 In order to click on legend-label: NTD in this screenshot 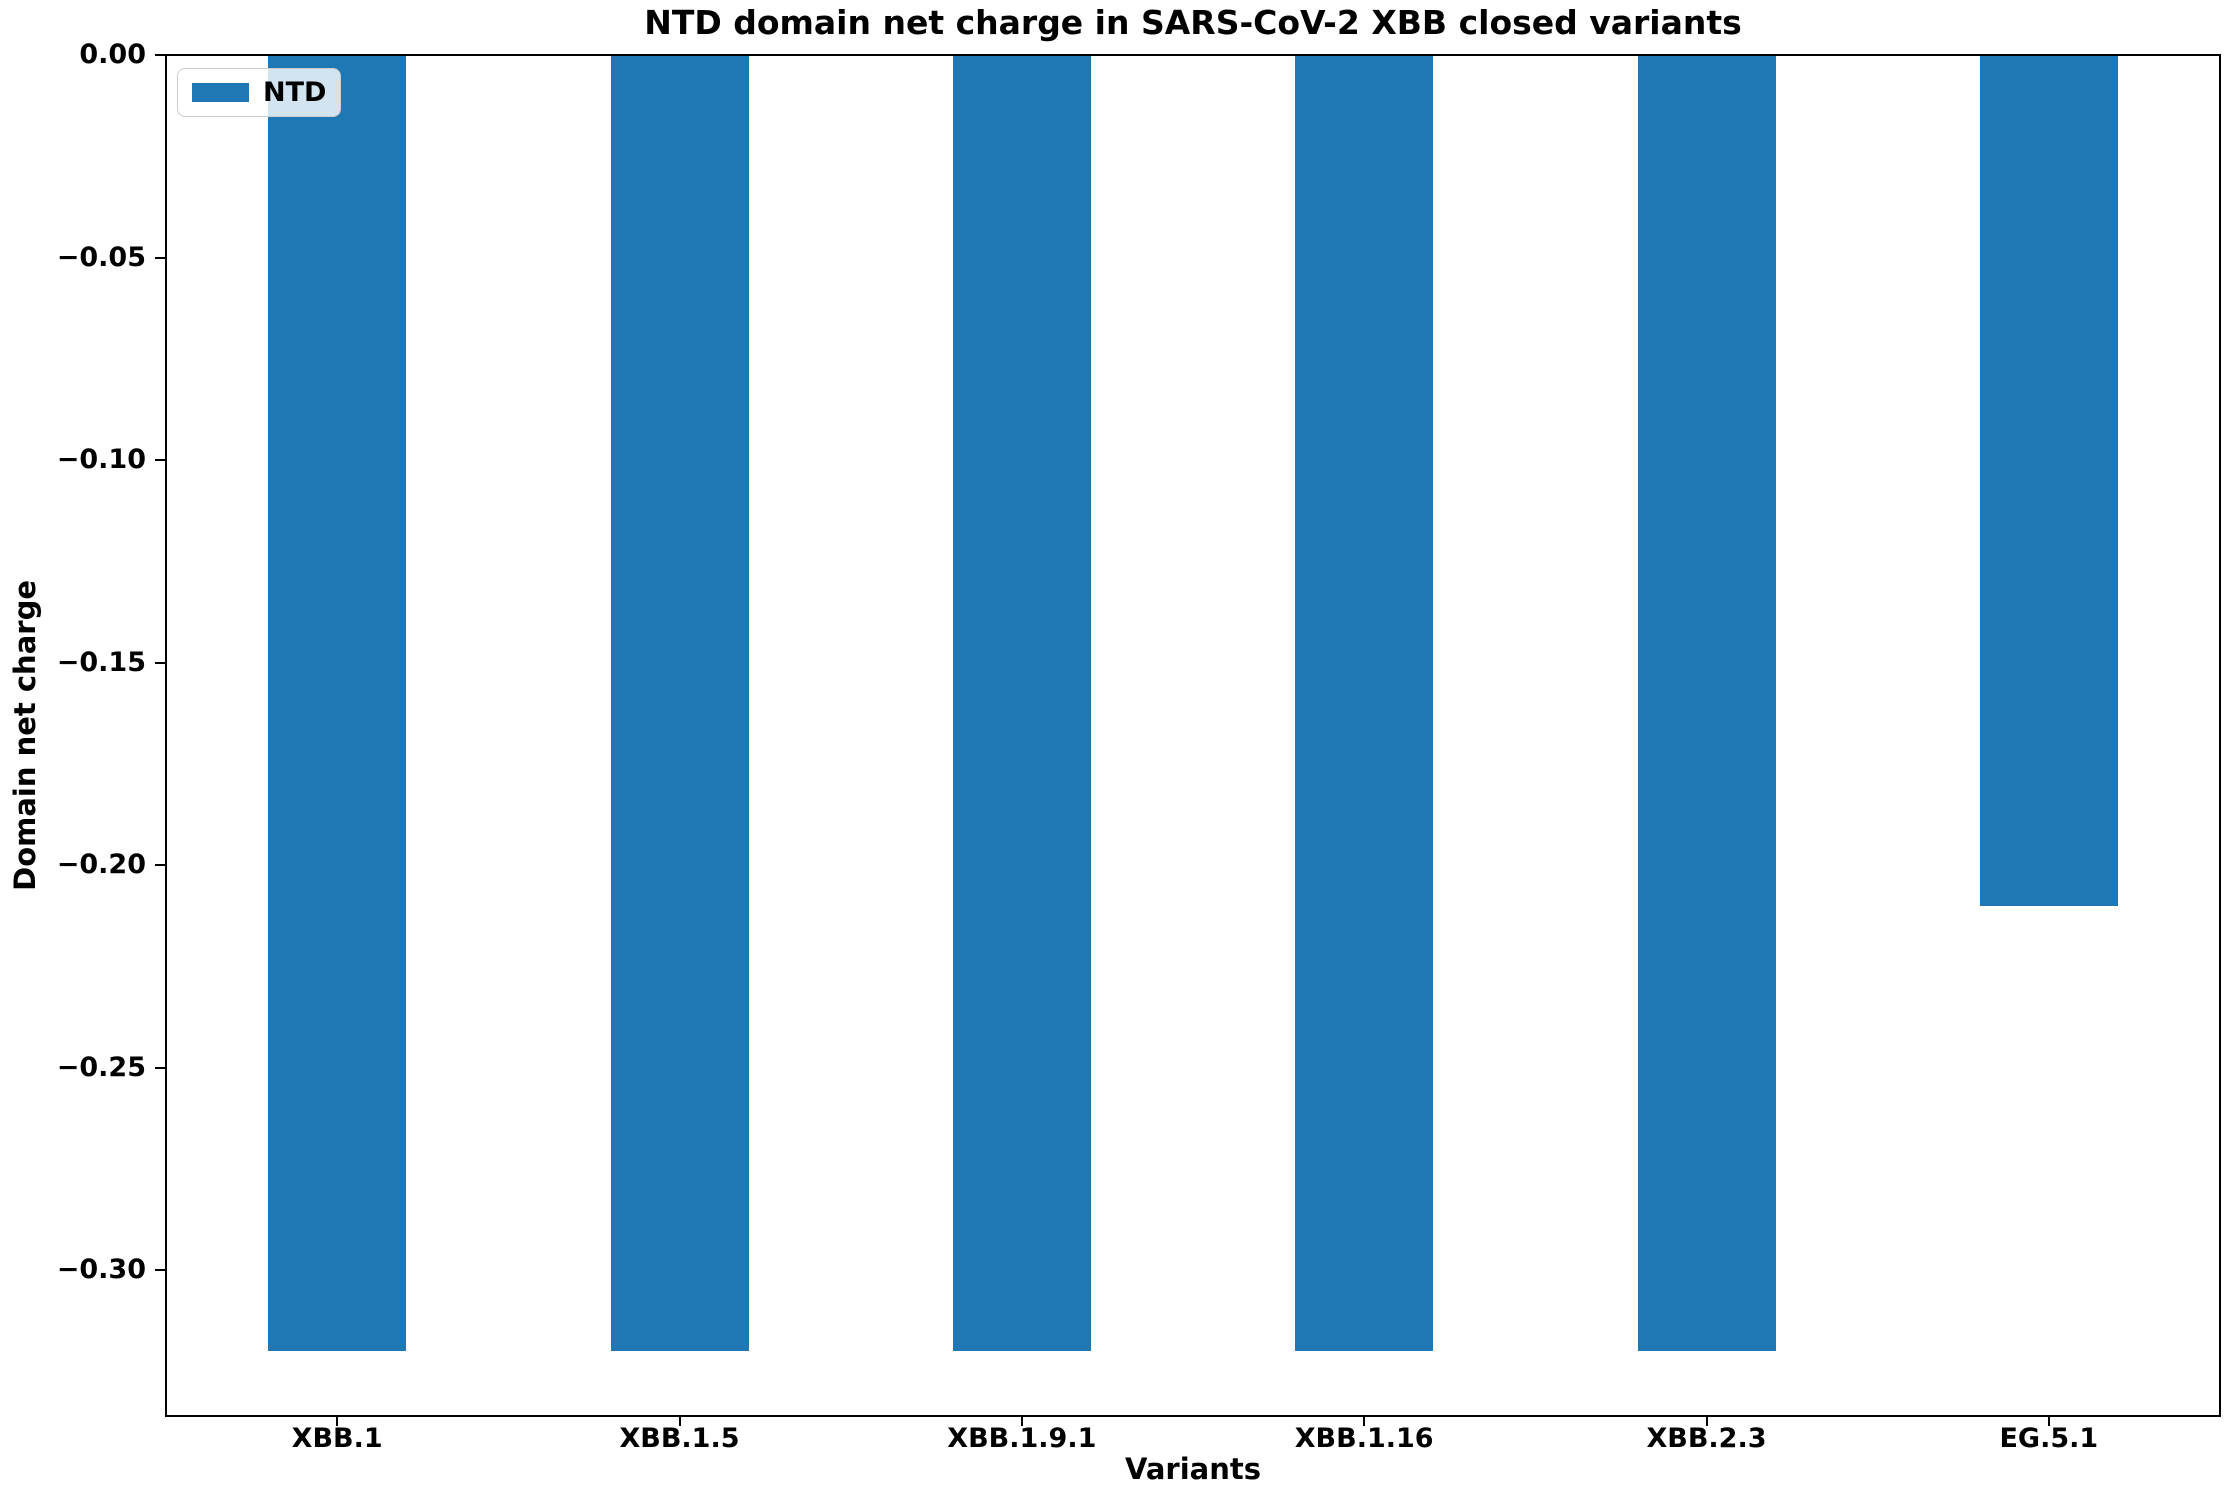, I will do `click(295, 92)`.